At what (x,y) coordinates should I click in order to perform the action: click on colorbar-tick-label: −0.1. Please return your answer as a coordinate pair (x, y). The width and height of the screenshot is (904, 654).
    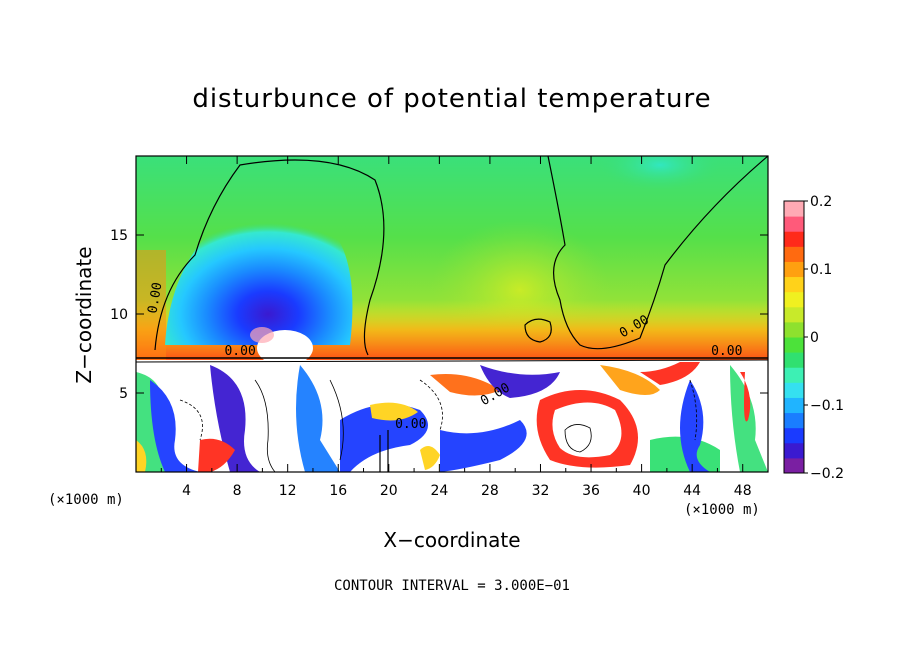
    Looking at the image, I should click on (827, 406).